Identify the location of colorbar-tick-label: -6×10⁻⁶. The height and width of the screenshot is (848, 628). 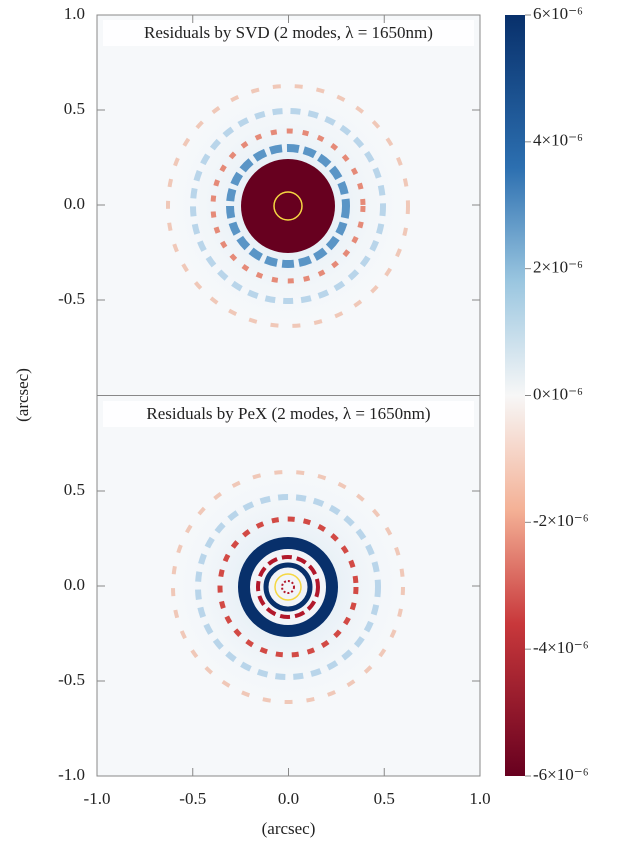
(561, 774).